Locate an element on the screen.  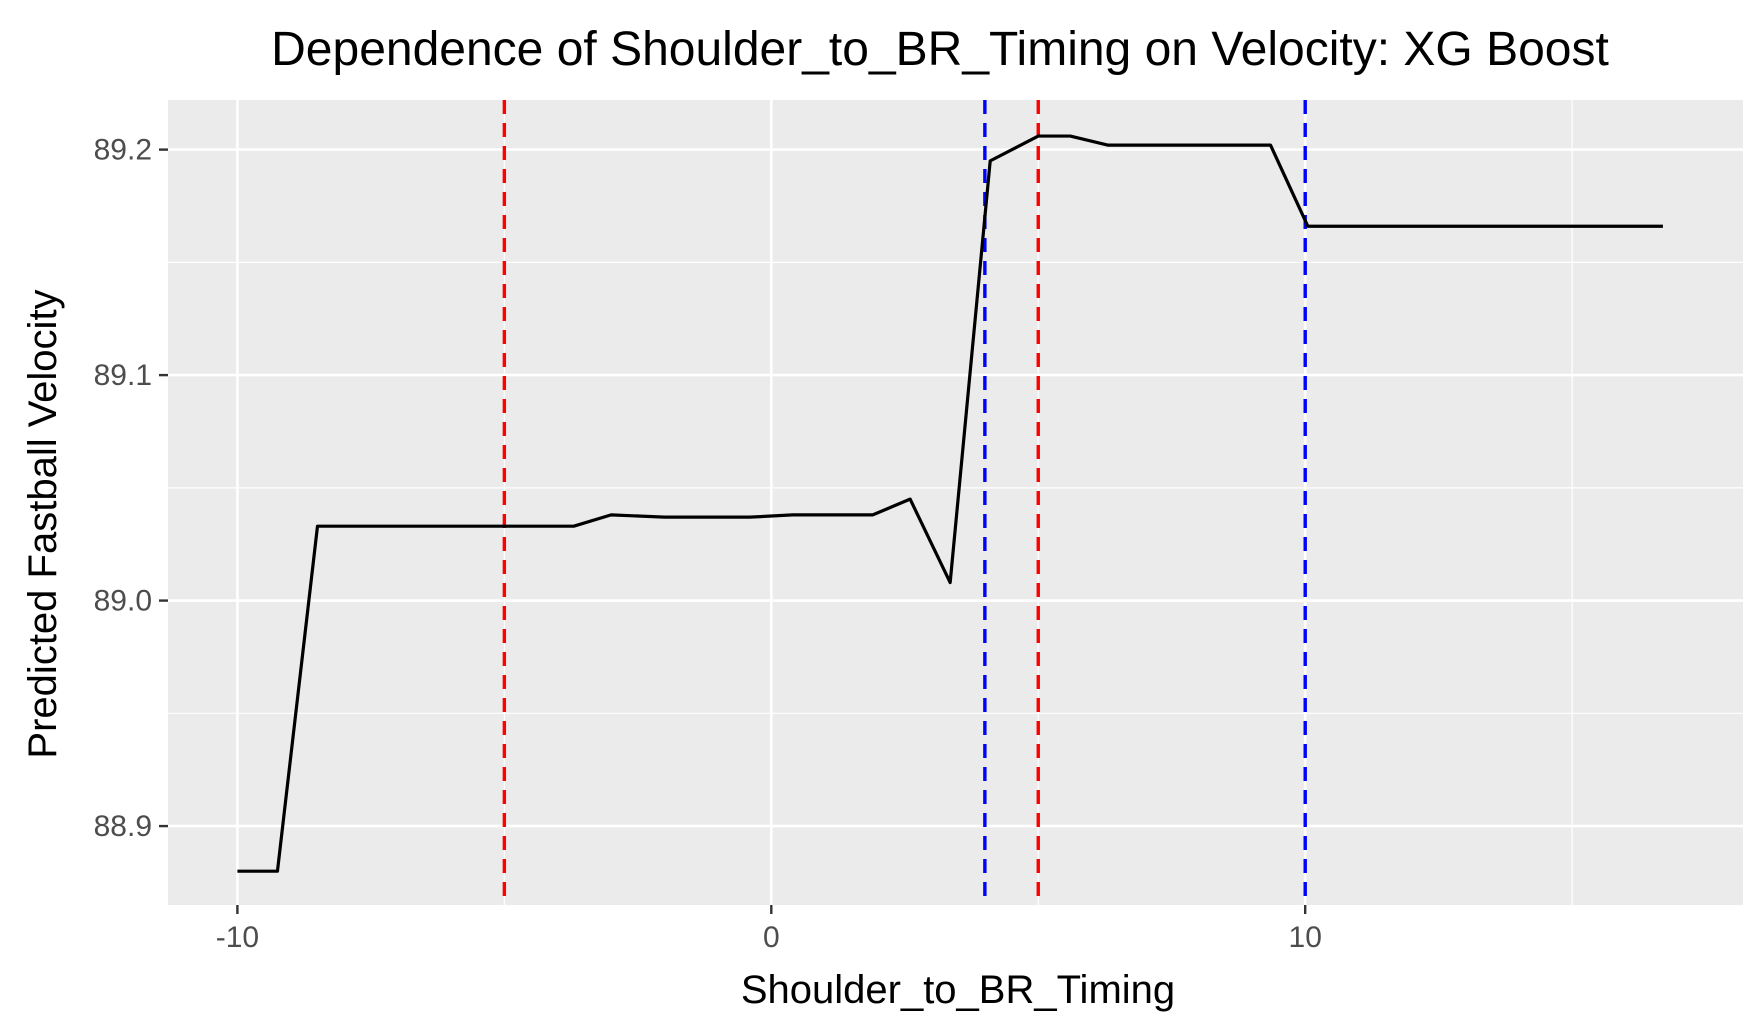
x-tick-label: 10 is located at coordinates (1305, 937).